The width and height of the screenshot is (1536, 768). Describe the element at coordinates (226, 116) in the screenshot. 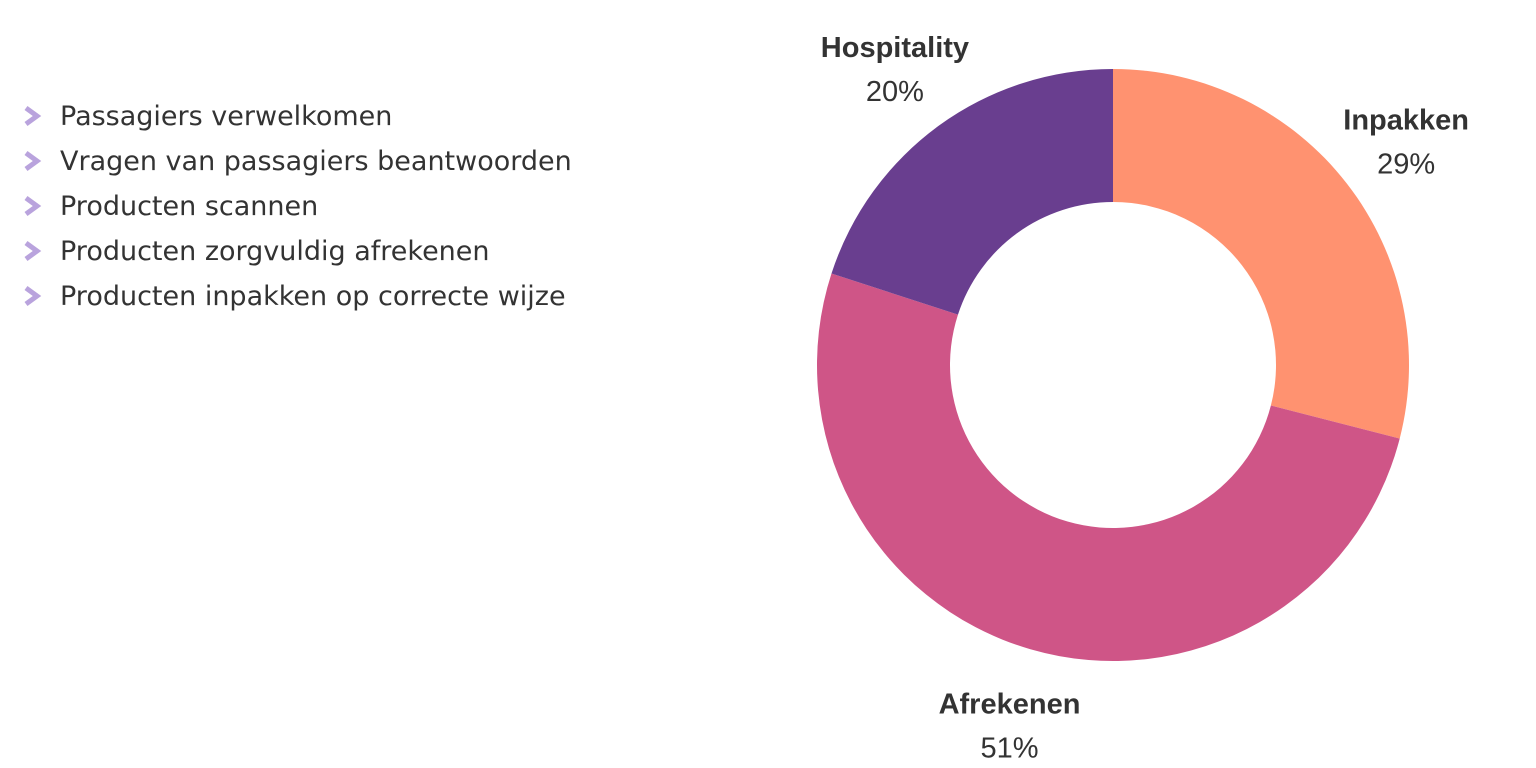

I see `task-item-label: Passagiers verwelkomen` at that location.